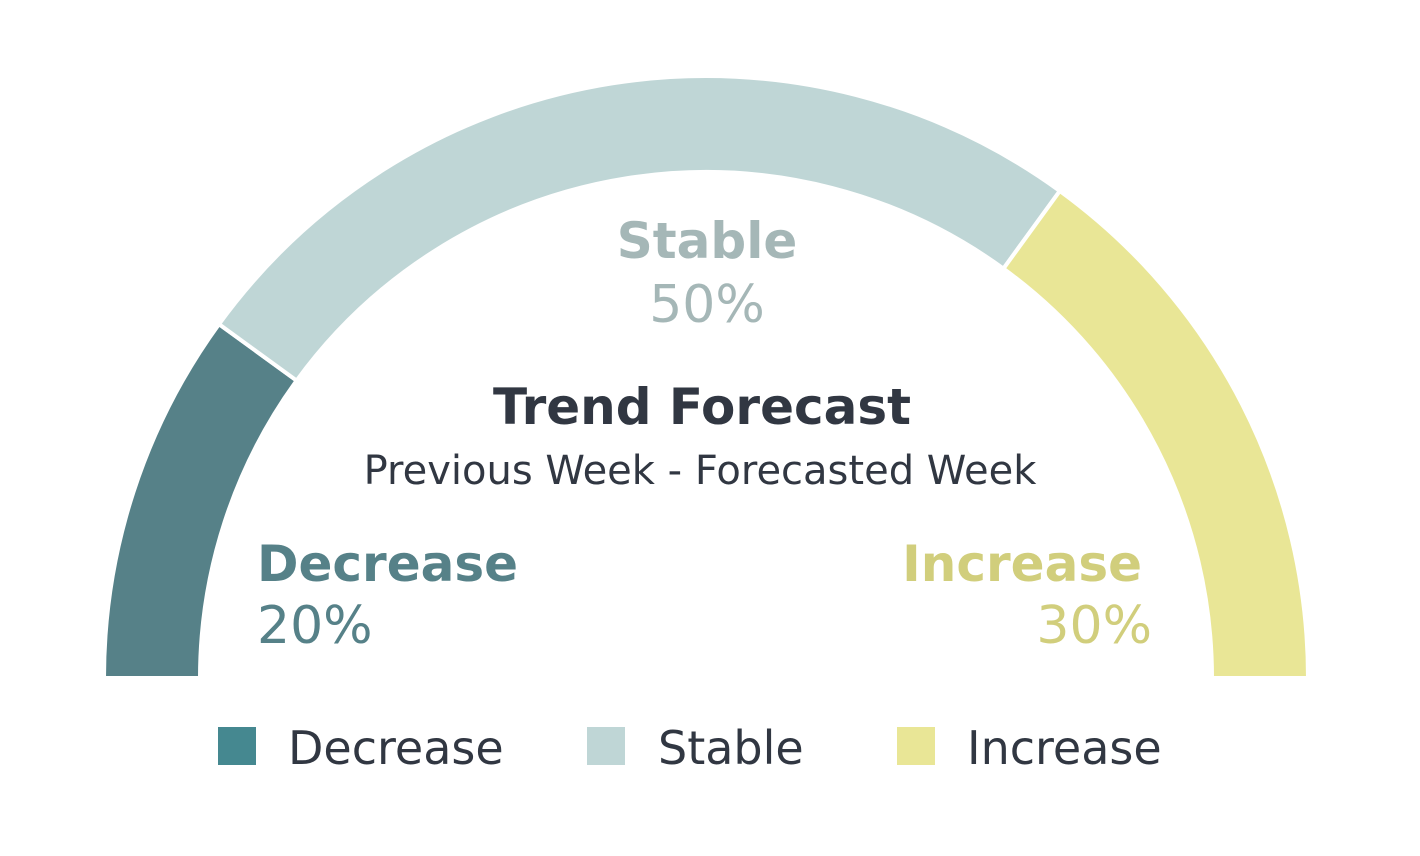 The width and height of the screenshot is (1420, 856). What do you see at coordinates (1064, 748) in the screenshot?
I see `legend-label-increase: Increase` at bounding box center [1064, 748].